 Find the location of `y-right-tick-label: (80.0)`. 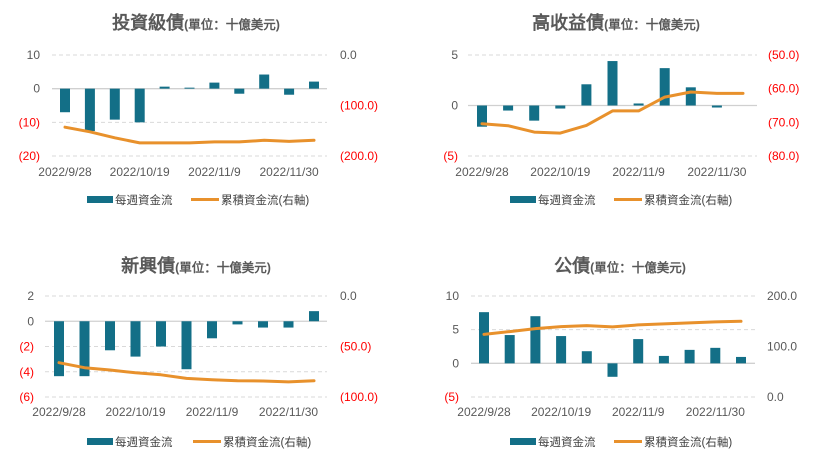

y-right-tick-label: (80.0) is located at coordinates (783, 156).